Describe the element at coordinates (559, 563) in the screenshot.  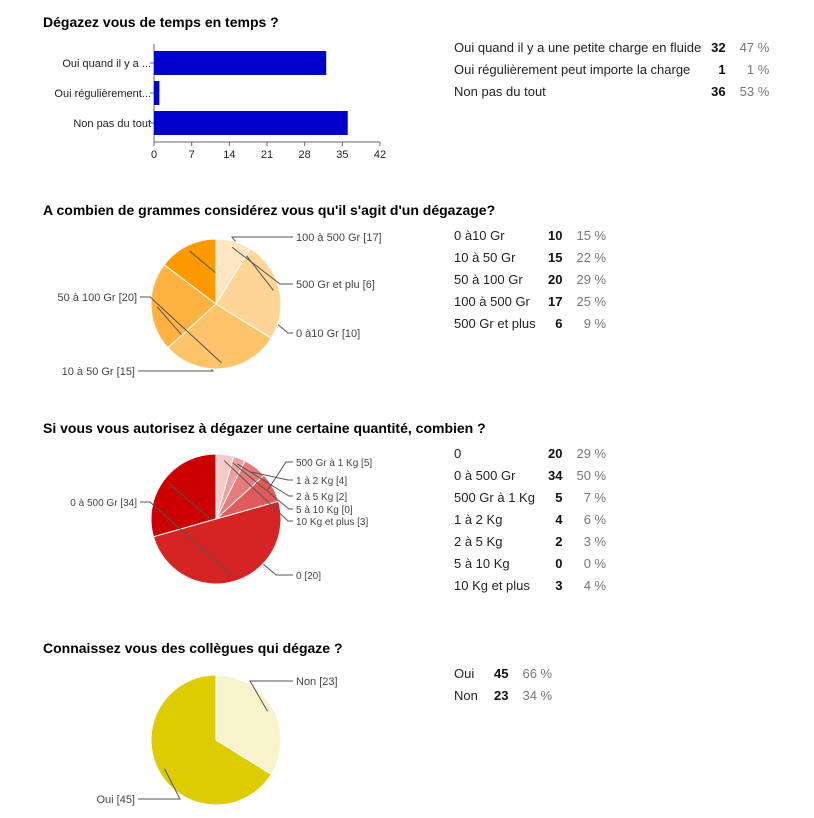
I see `answer-count: 0` at that location.